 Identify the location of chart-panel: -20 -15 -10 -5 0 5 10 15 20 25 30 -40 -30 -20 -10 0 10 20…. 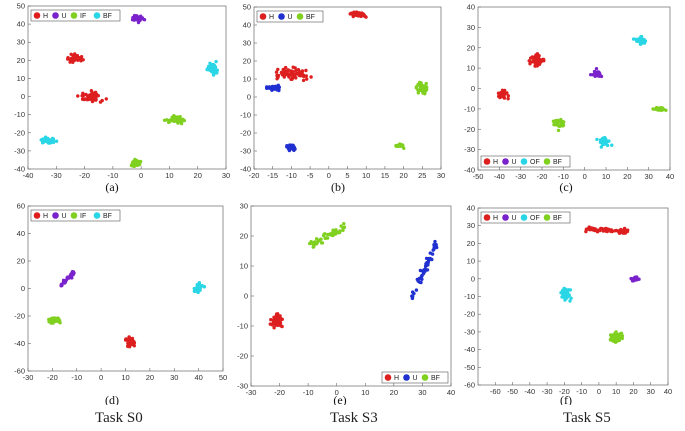
(342, 99).